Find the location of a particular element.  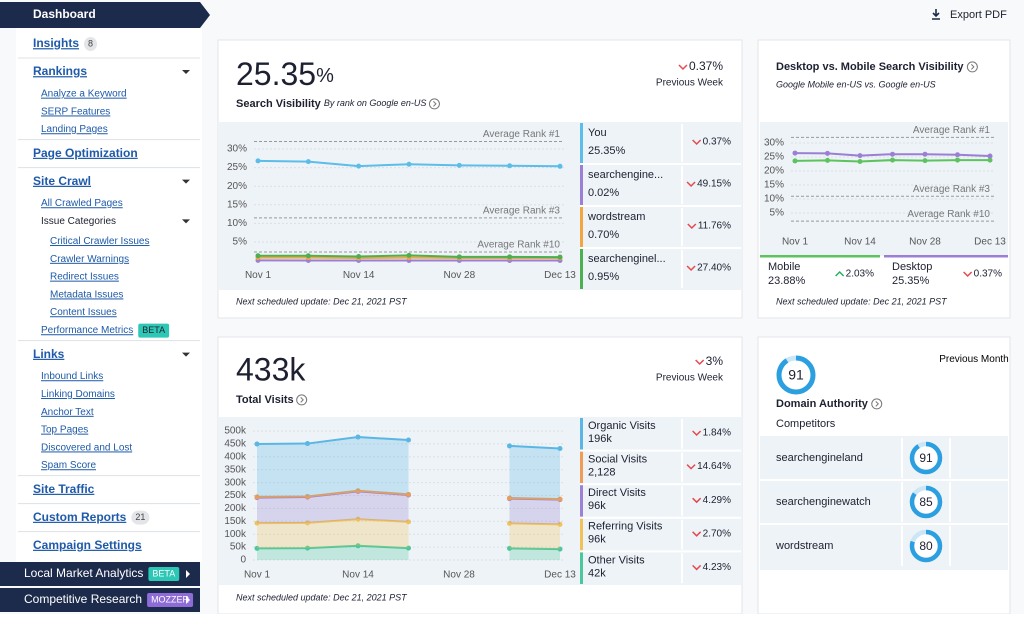

sidebar-link: Crawler Warnings is located at coordinates (89, 259).